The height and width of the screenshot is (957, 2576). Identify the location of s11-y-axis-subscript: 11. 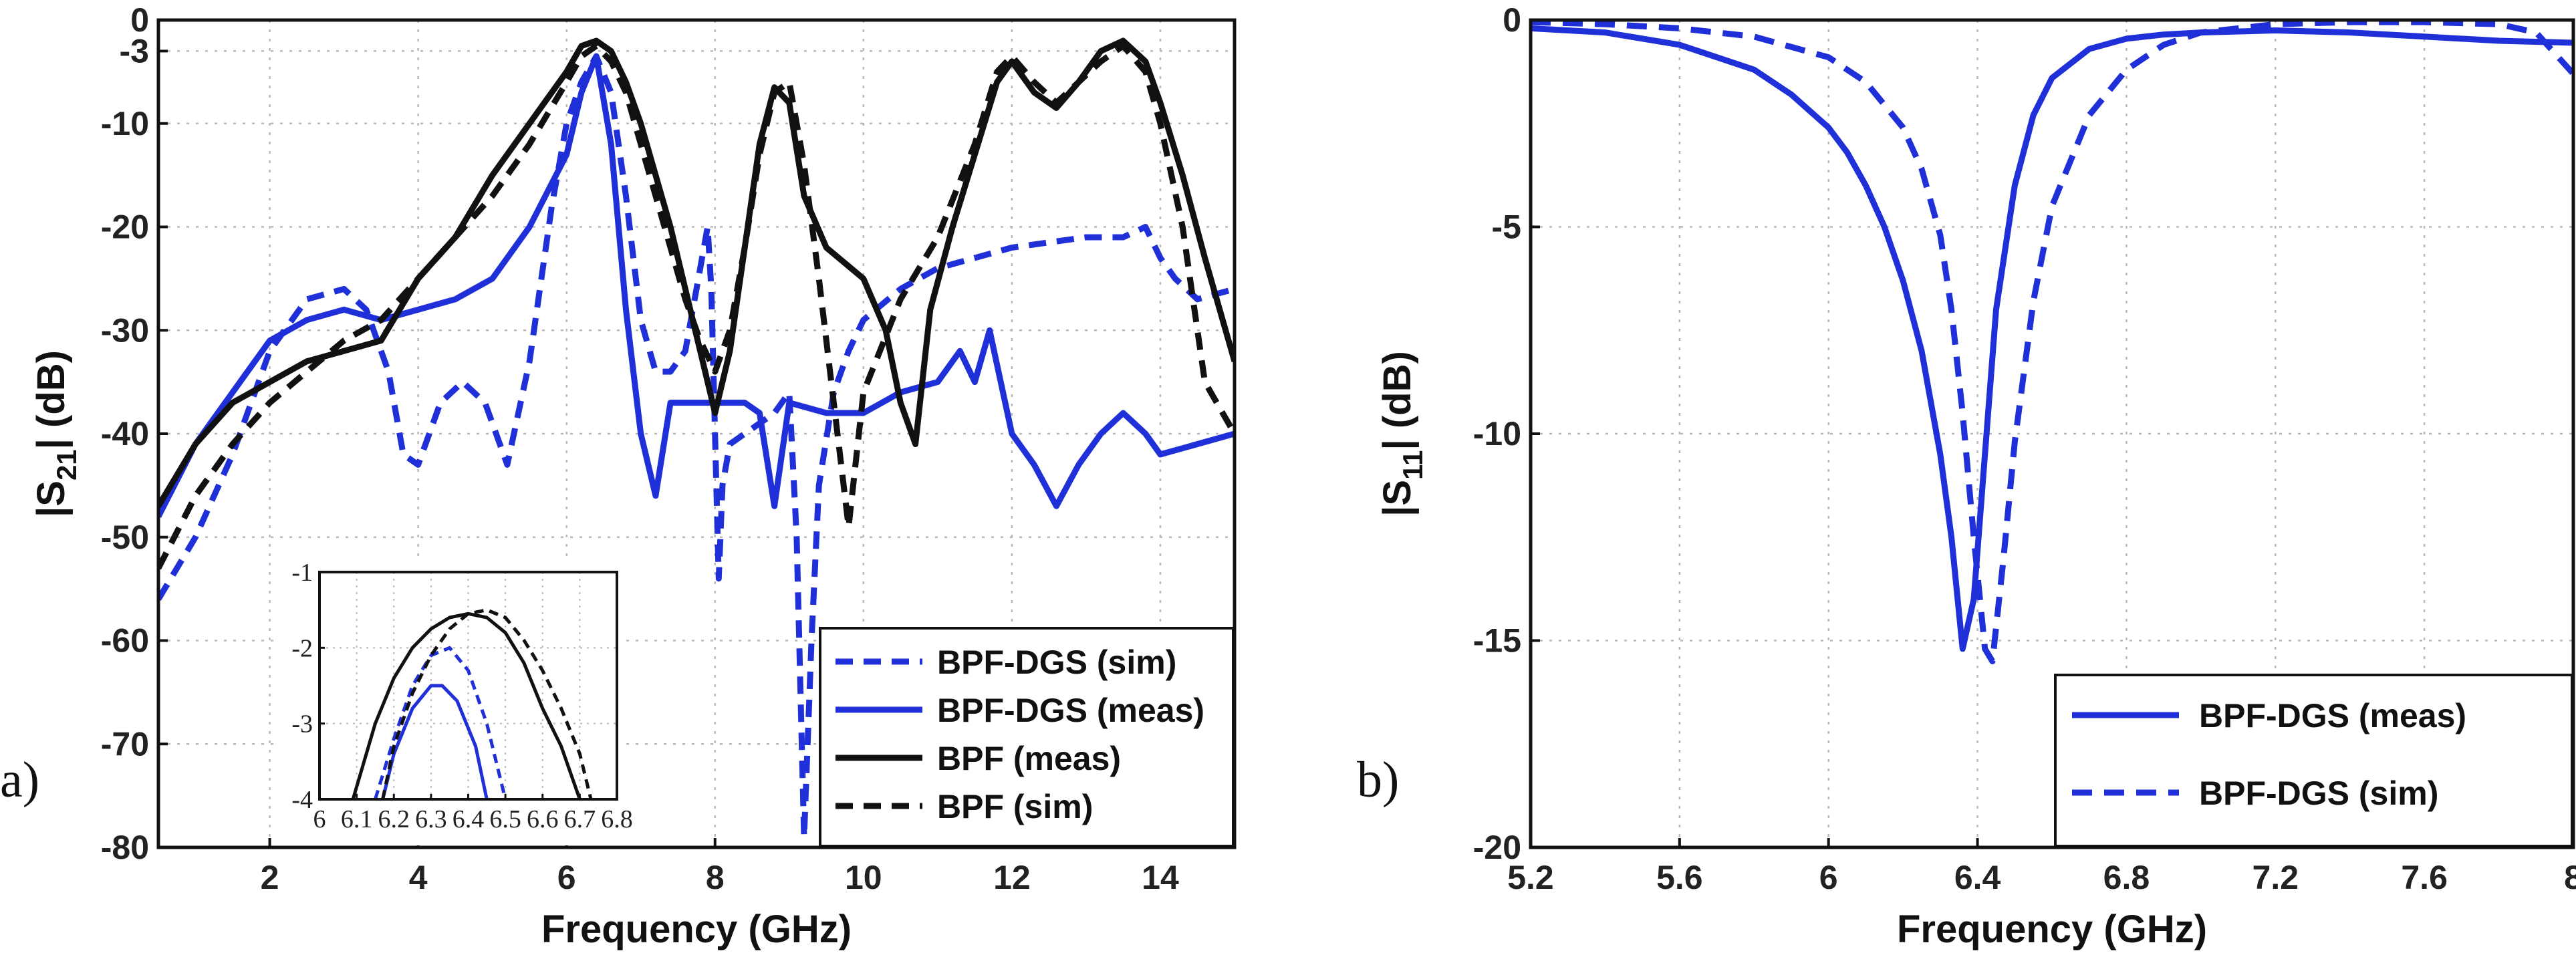
(1412, 465).